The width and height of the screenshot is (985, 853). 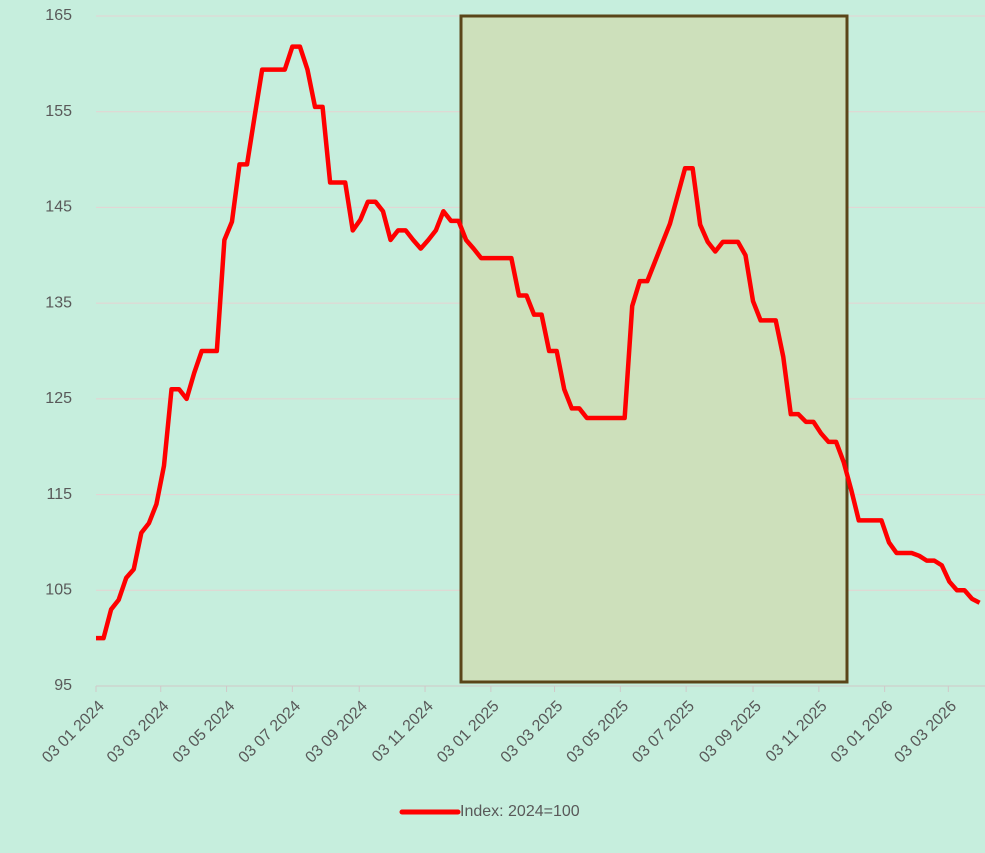 I want to click on y-tick-label: 95, so click(x=63, y=685).